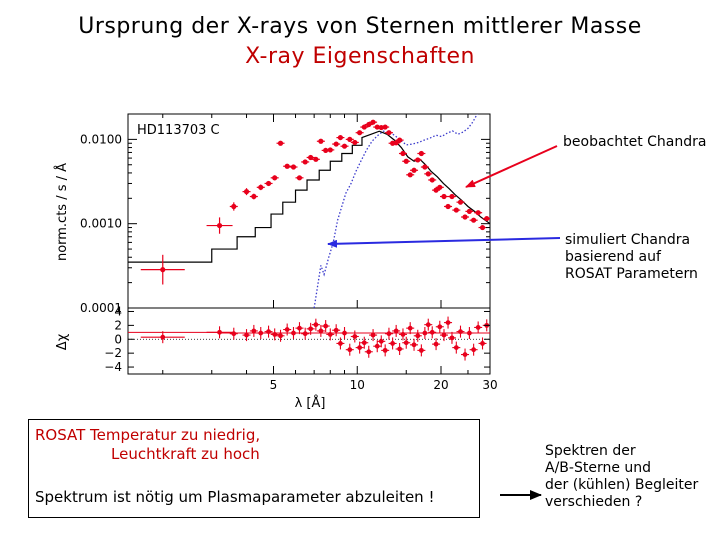 This screenshot has width=720, height=540. What do you see at coordinates (594, 502) in the screenshot?
I see `companion-line: verschieden ?` at bounding box center [594, 502].